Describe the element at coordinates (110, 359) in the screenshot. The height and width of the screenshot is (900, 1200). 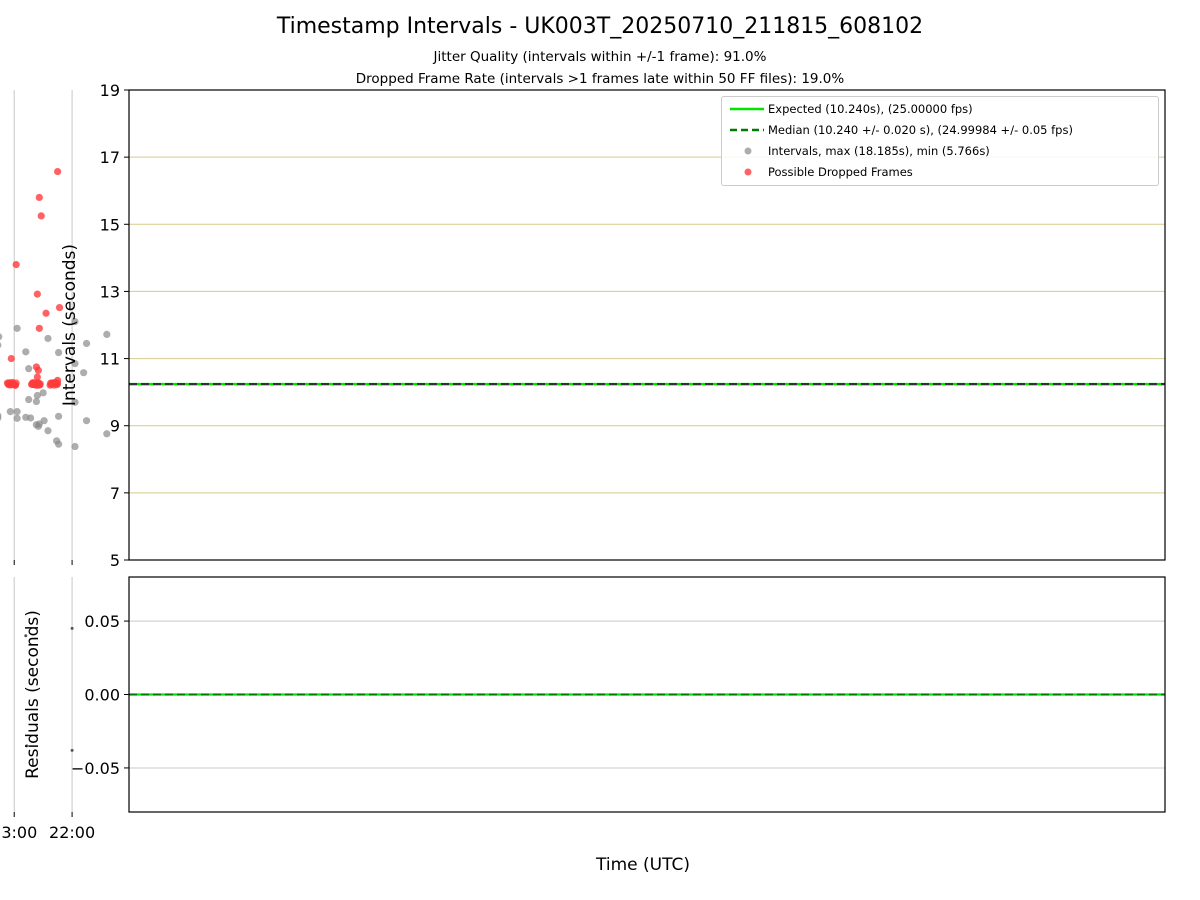
I see `top-ytick-label: 11` at that location.